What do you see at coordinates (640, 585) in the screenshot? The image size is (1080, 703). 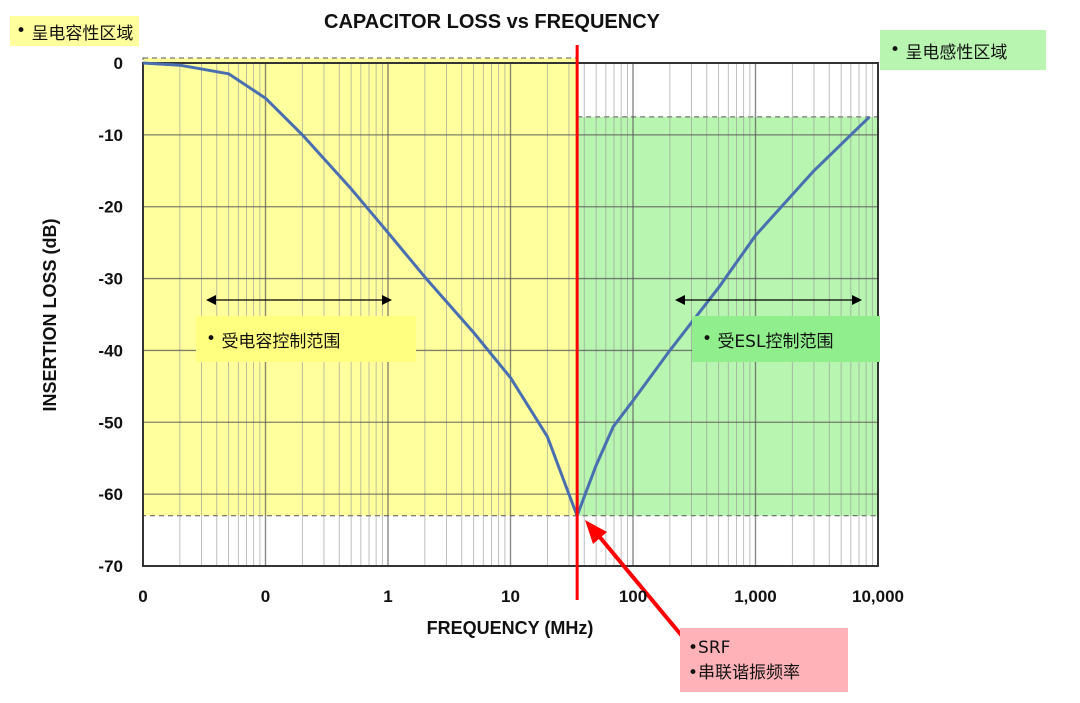 I see `srf-pointer-arrow` at bounding box center [640, 585].